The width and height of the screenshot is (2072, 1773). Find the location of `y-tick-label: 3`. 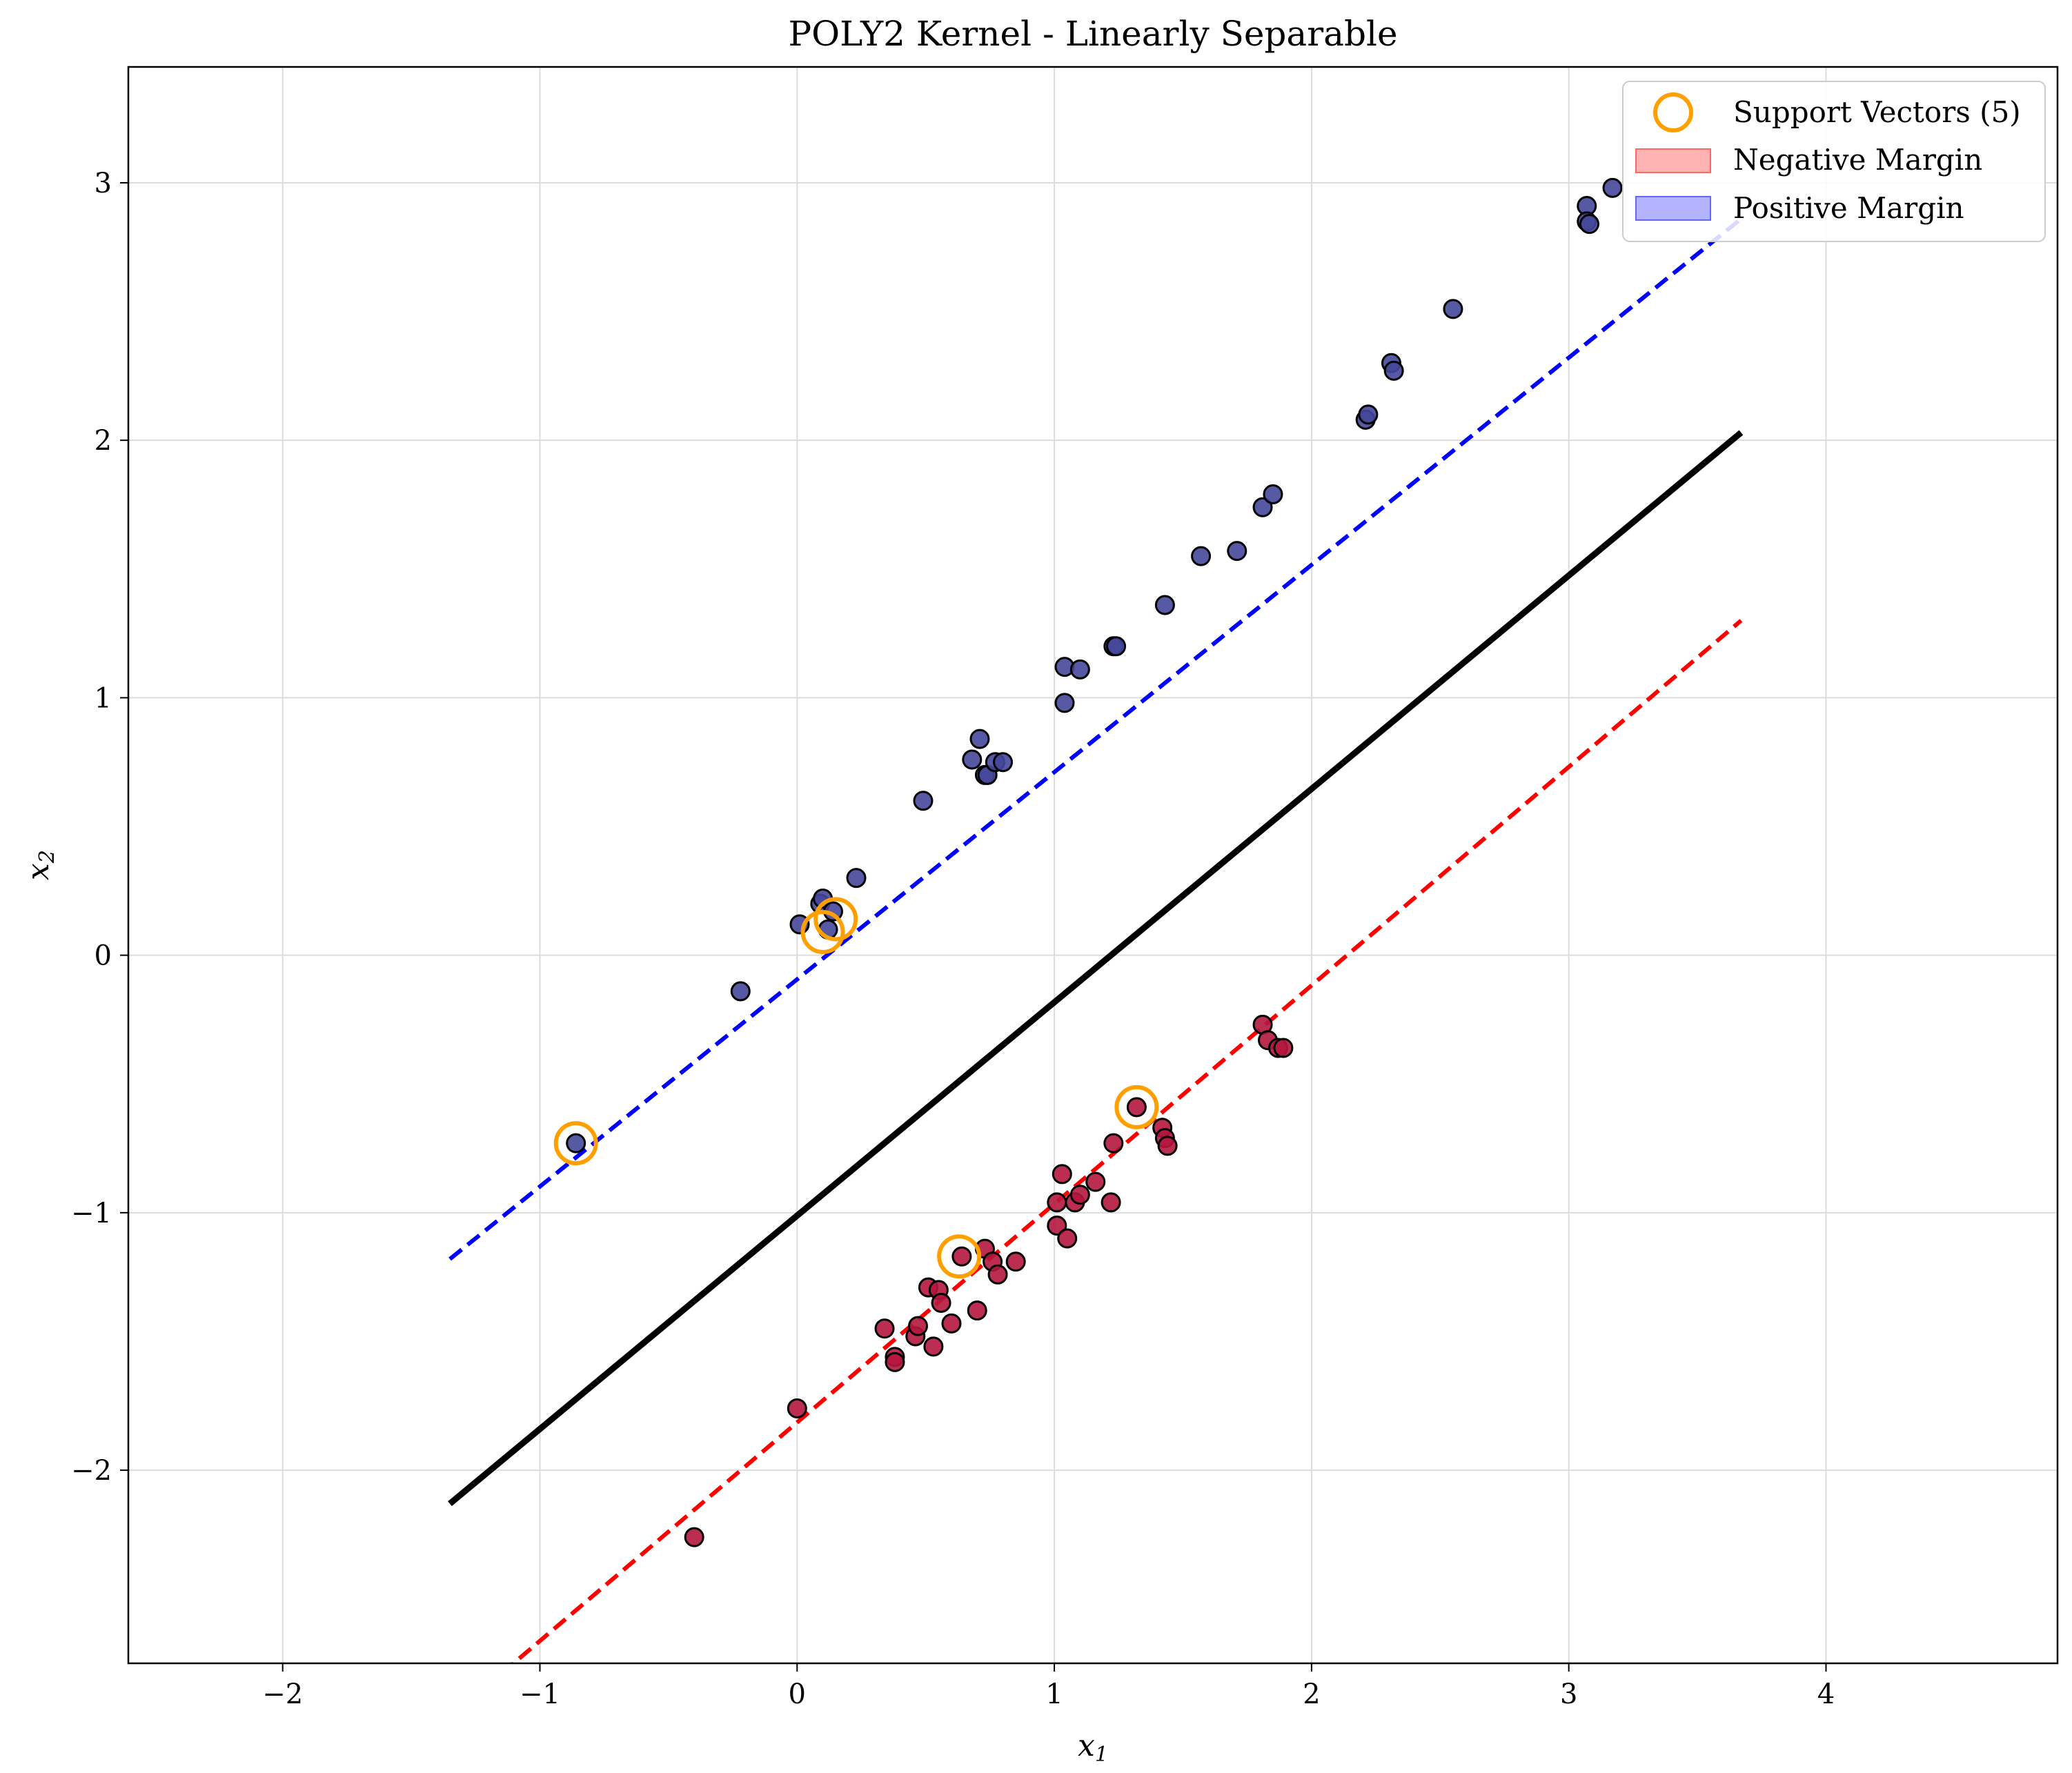

y-tick-label: 3 is located at coordinates (103, 184).